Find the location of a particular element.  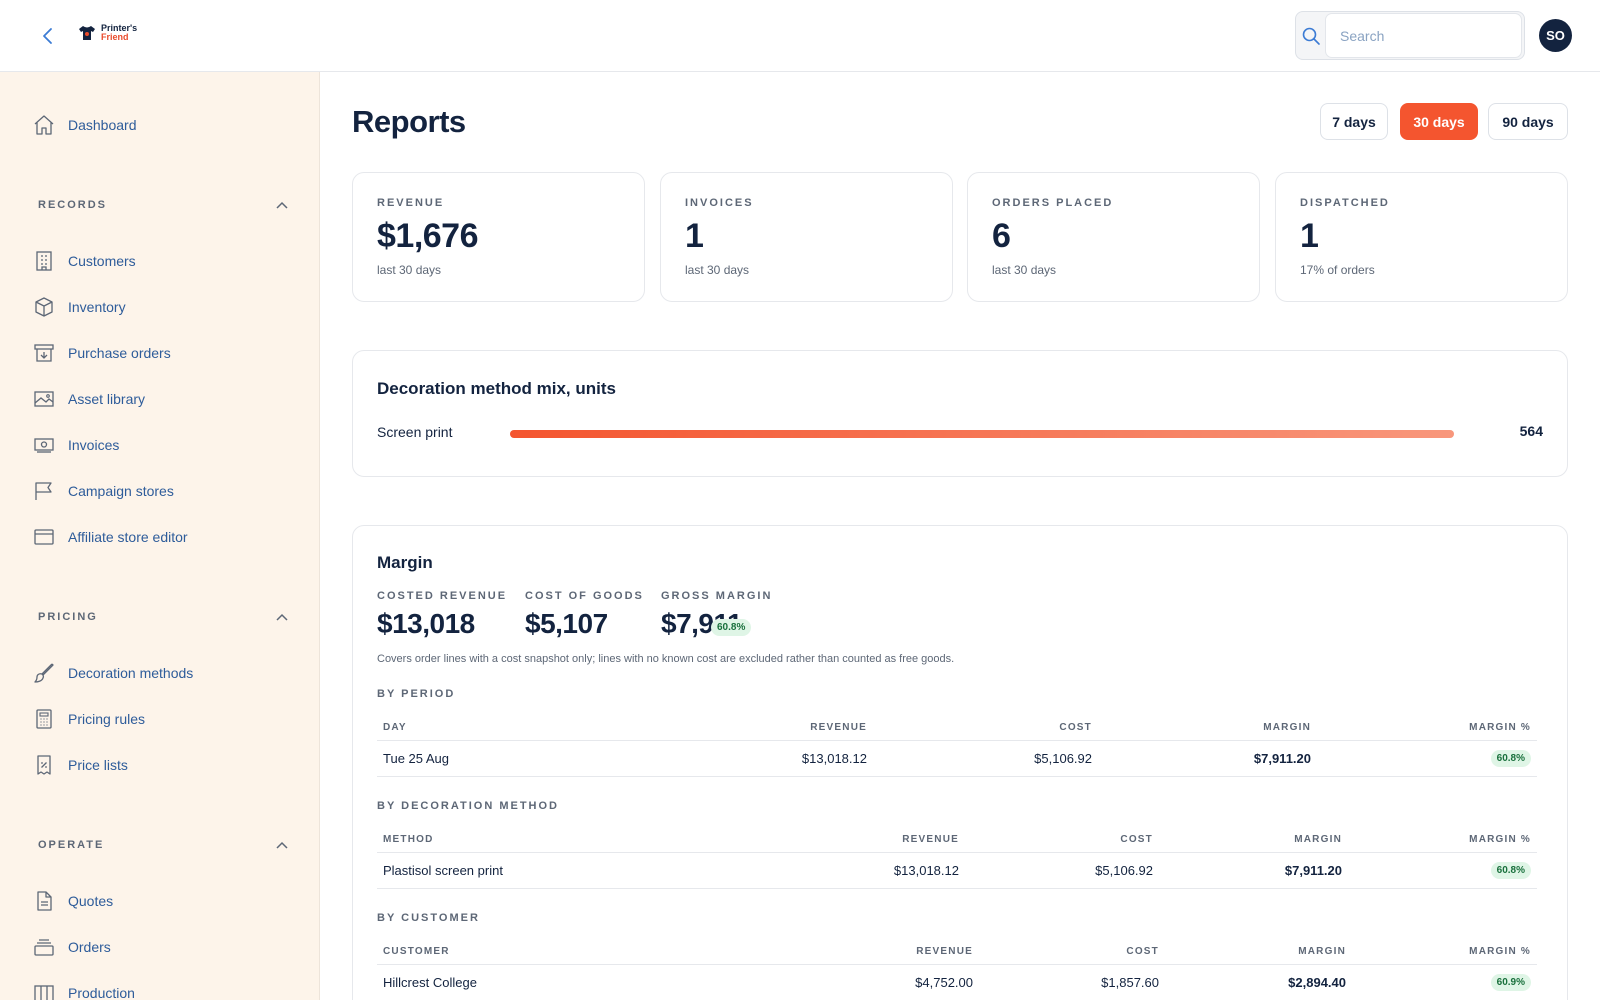

sidebar-item-dashboard: Dashboard is located at coordinates (84, 125).